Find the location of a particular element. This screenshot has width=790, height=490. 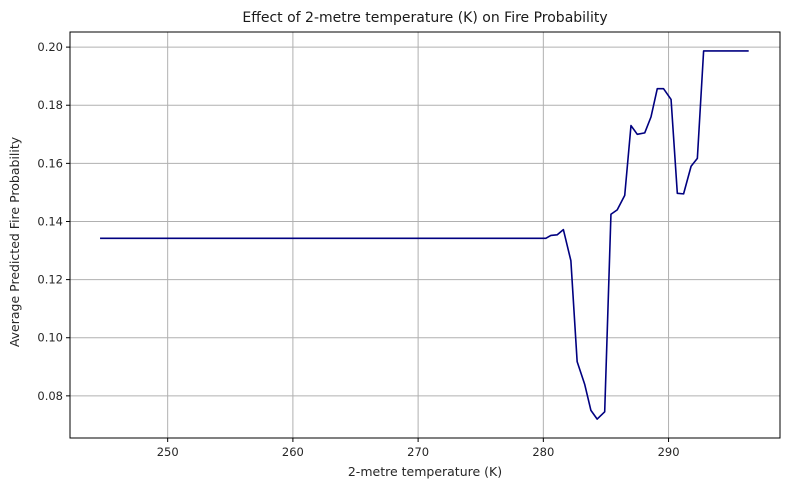

y-tick-label: 0.18 is located at coordinates (50, 105).